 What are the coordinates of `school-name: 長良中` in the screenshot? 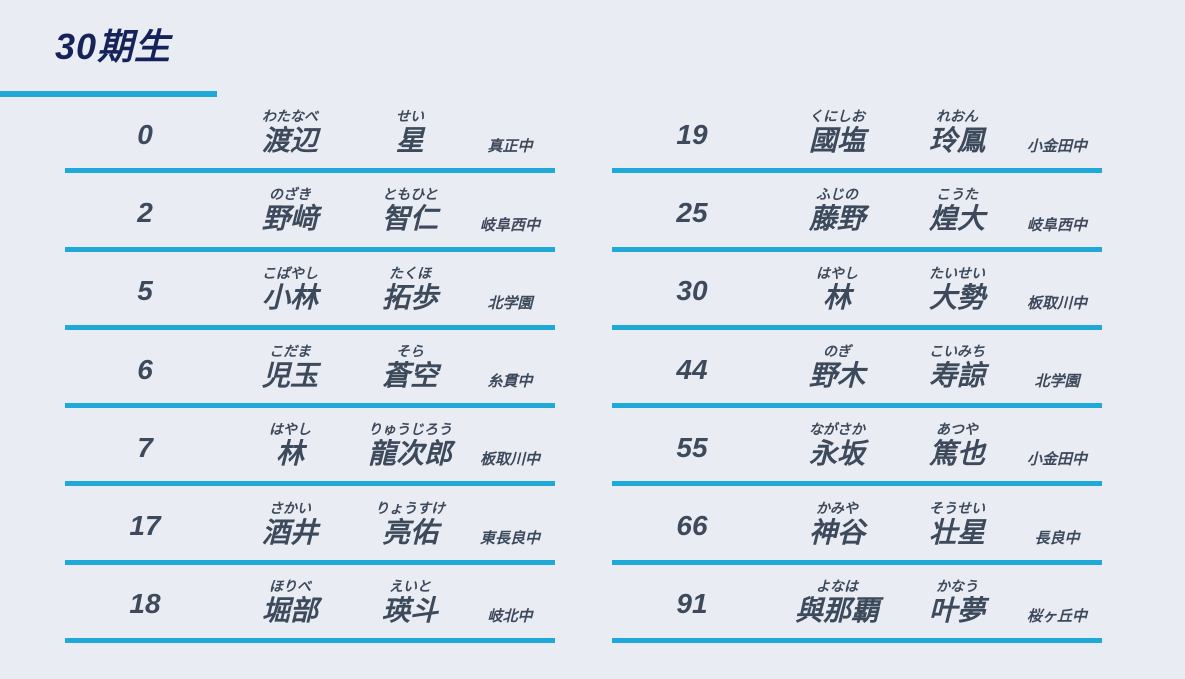 It's located at (1057, 538).